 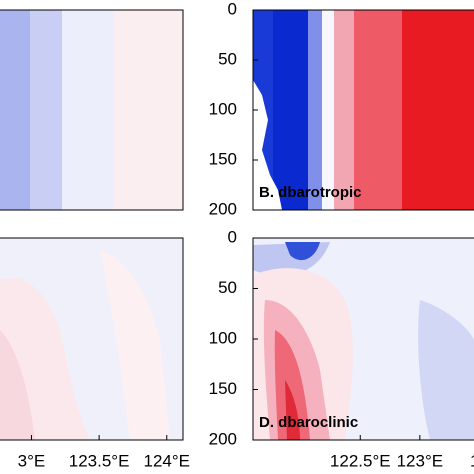 What do you see at coordinates (308, 422) in the screenshot?
I see `panel-label: D. dbaroclinic` at bounding box center [308, 422].